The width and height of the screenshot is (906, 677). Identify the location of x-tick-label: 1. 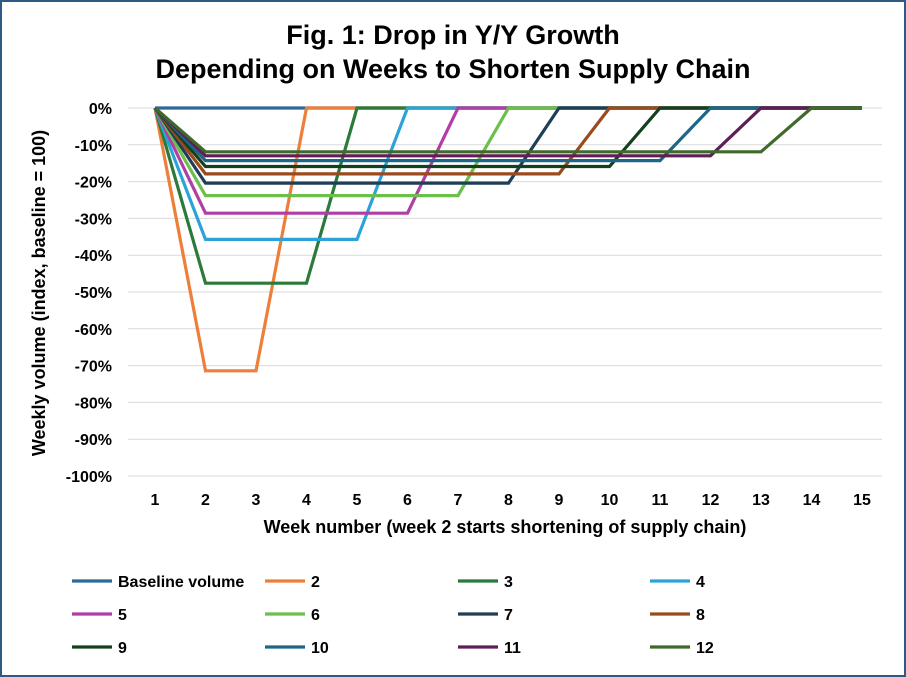
(155, 500).